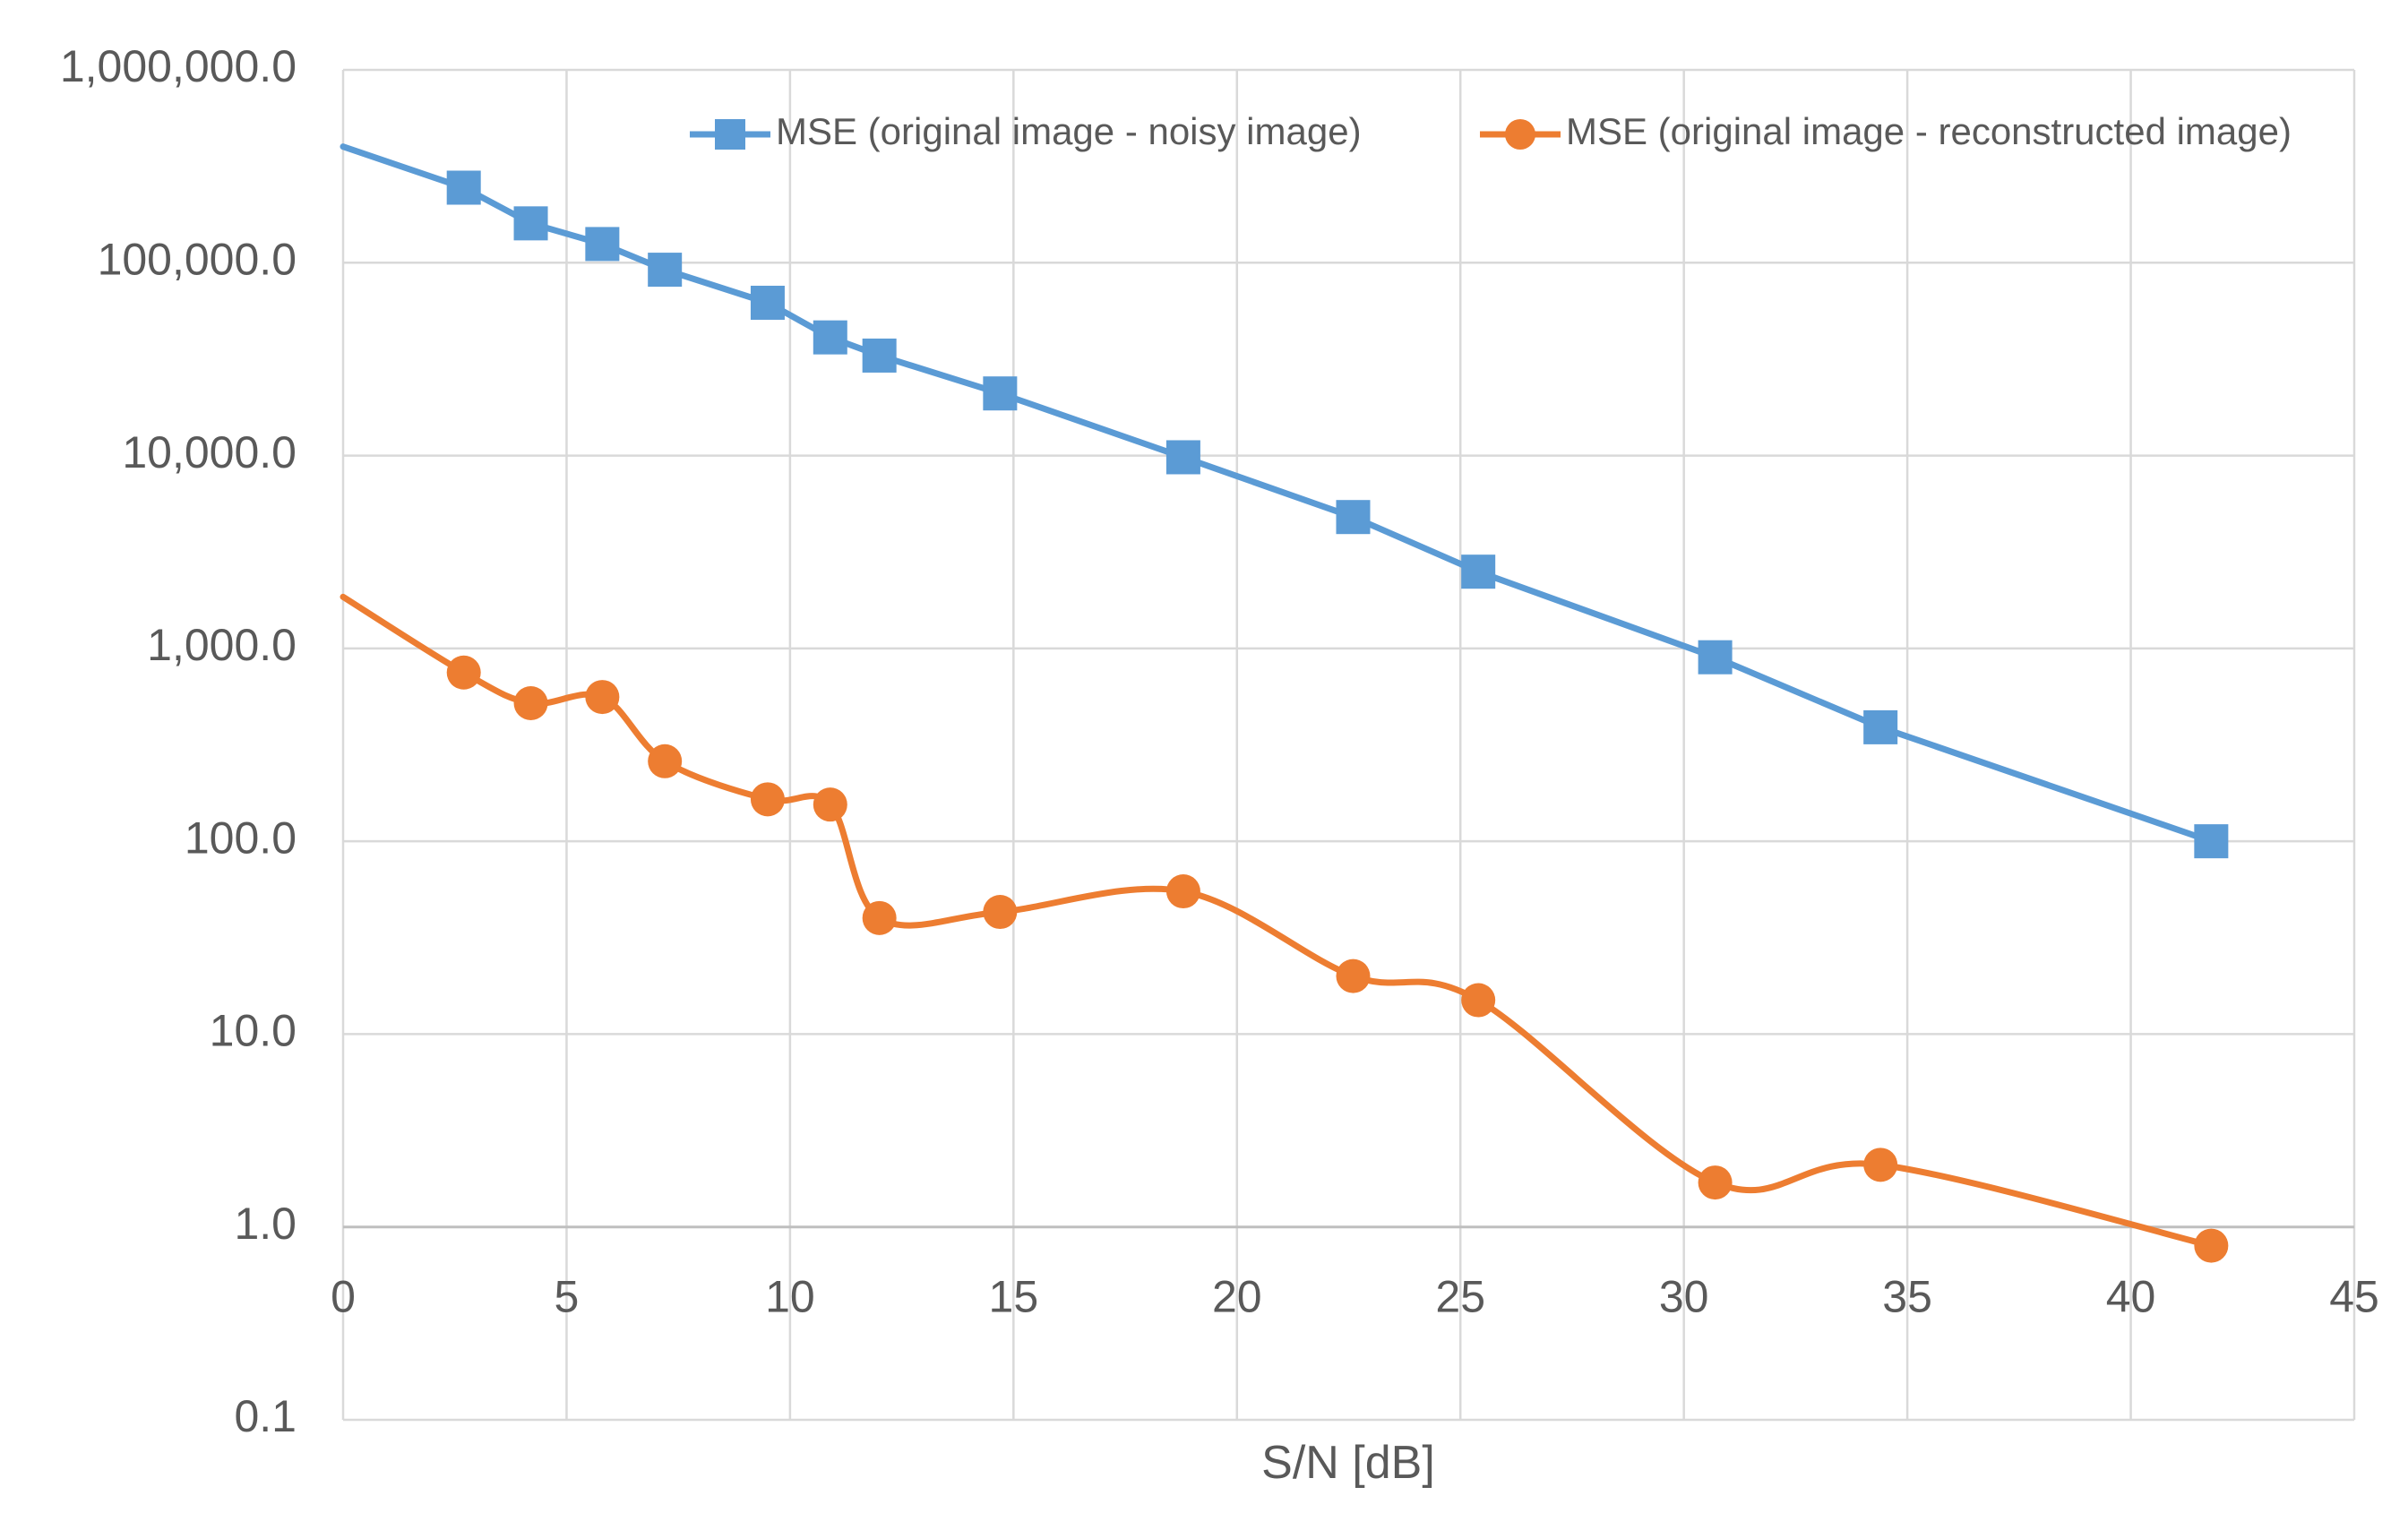  I want to click on x-tick-label: 45, so click(2354, 1297).